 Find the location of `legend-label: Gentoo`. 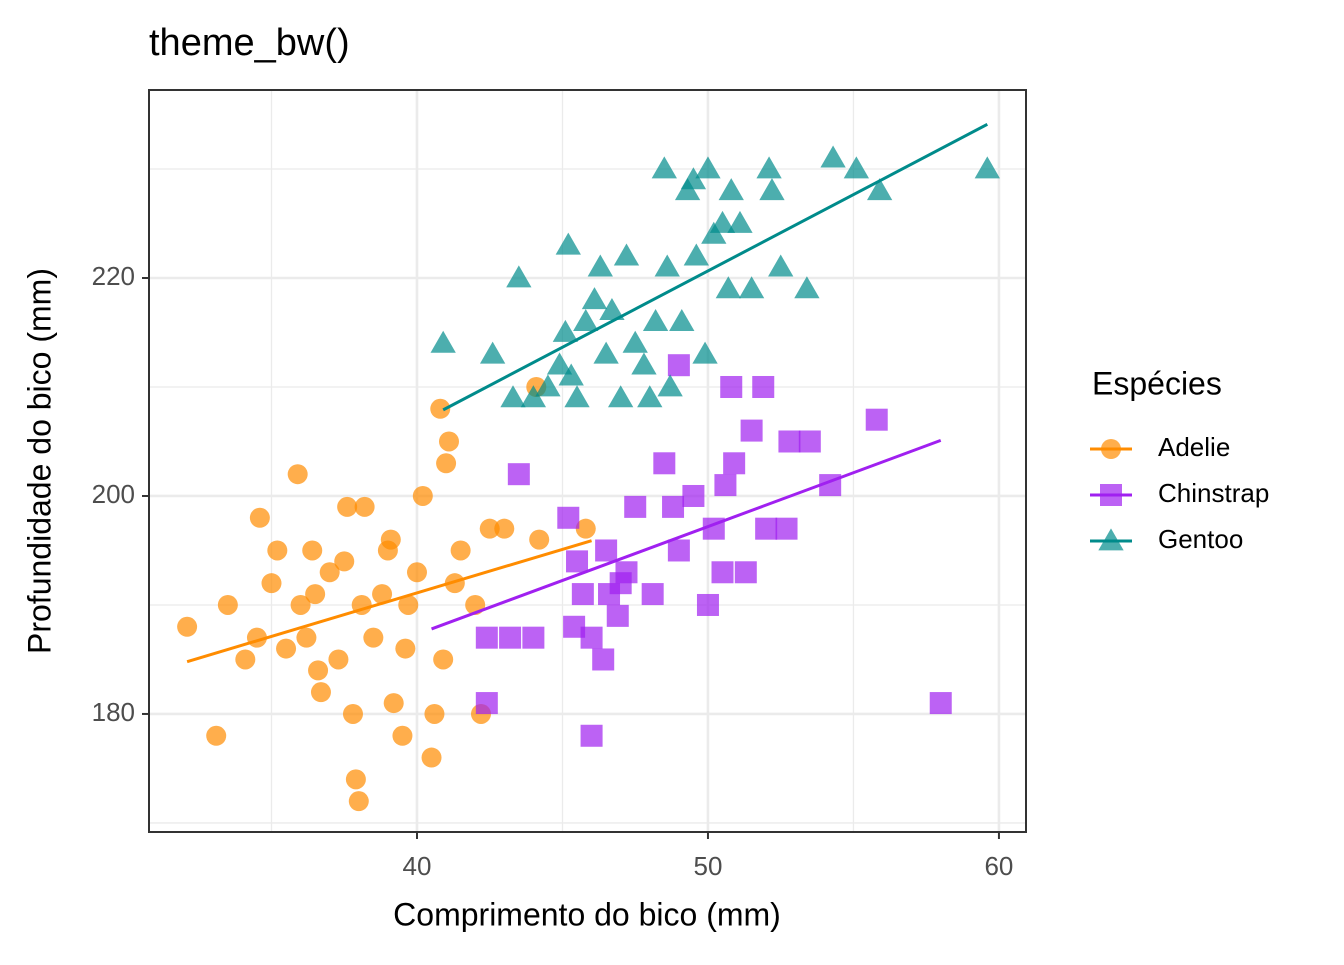

legend-label: Gentoo is located at coordinates (1200, 539).